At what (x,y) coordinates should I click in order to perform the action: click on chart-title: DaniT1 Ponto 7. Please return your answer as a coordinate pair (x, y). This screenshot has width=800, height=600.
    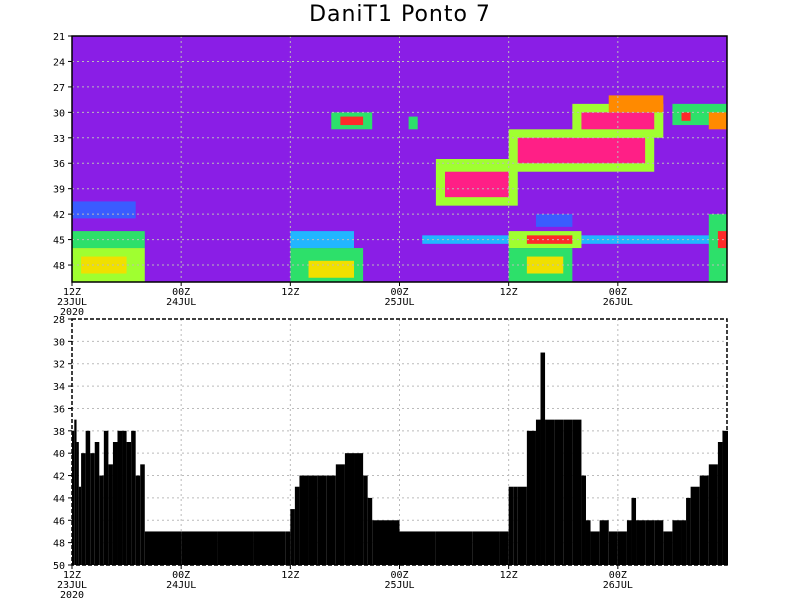
    Looking at the image, I should click on (400, 14).